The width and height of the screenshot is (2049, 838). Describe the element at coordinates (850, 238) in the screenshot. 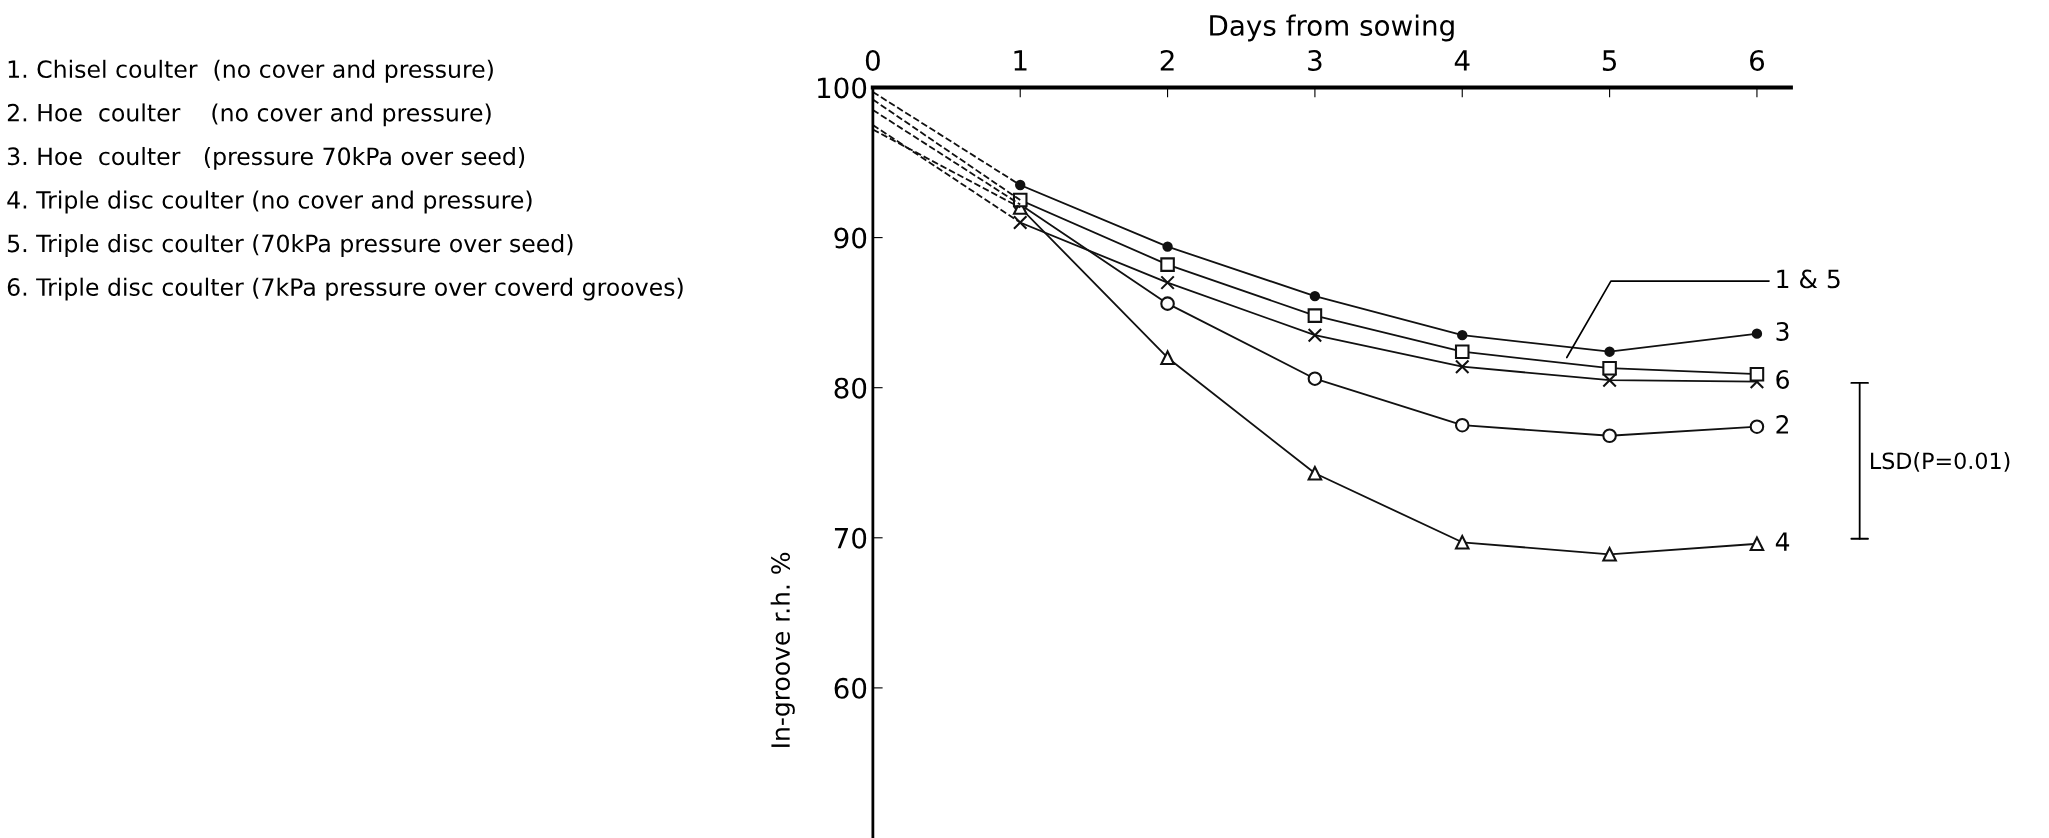

I see `y-tick-label: 90` at that location.